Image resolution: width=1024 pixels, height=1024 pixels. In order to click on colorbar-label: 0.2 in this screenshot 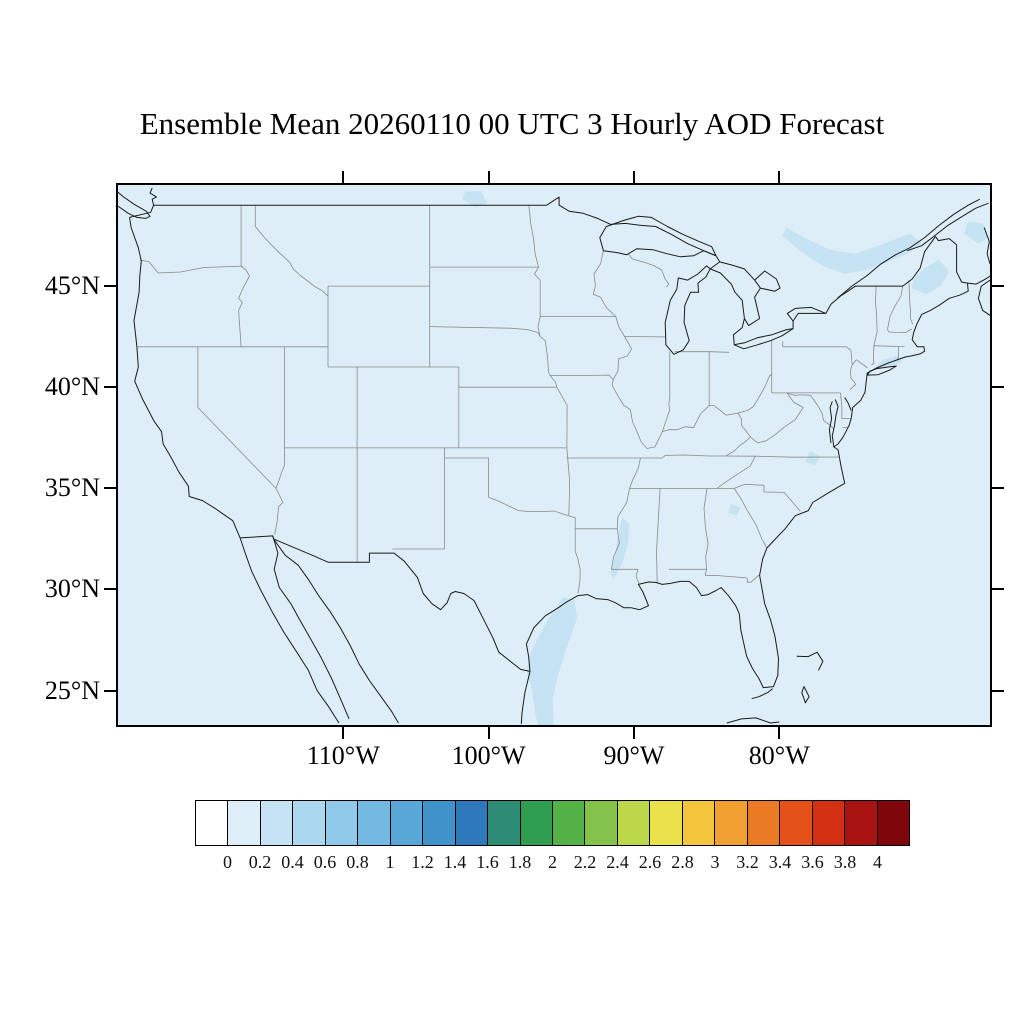, I will do `click(260, 862)`.